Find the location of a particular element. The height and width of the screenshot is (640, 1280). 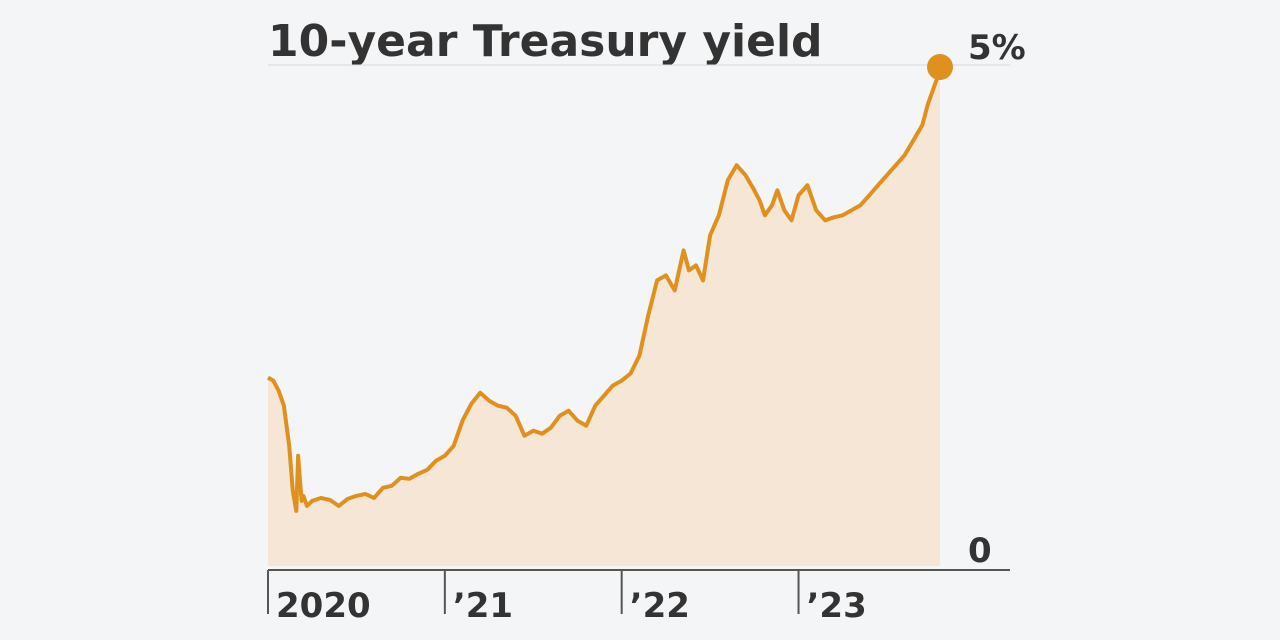

y-tick-label: 0 is located at coordinates (980, 551).